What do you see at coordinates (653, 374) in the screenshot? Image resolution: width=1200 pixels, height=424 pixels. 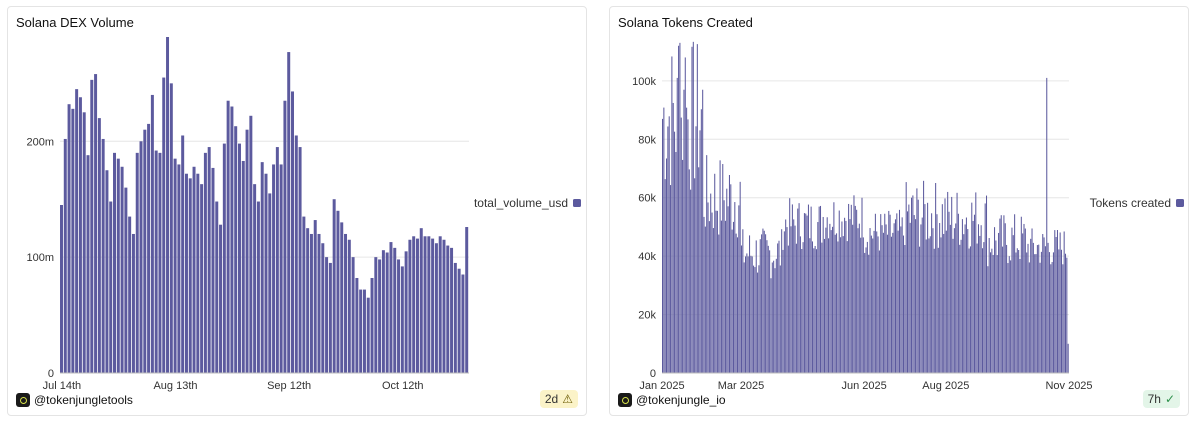 I see `y-tick-label: 0` at bounding box center [653, 374].